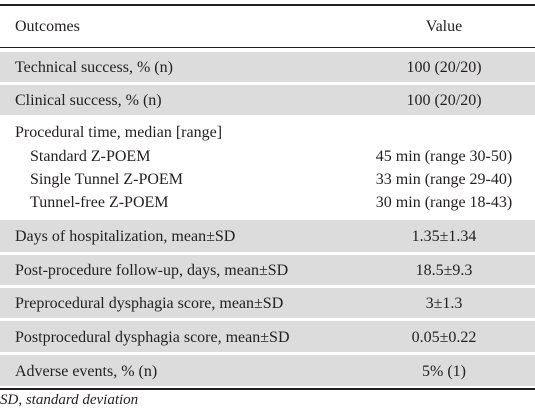  What do you see at coordinates (444, 26) in the screenshot?
I see `header-value: Value` at bounding box center [444, 26].